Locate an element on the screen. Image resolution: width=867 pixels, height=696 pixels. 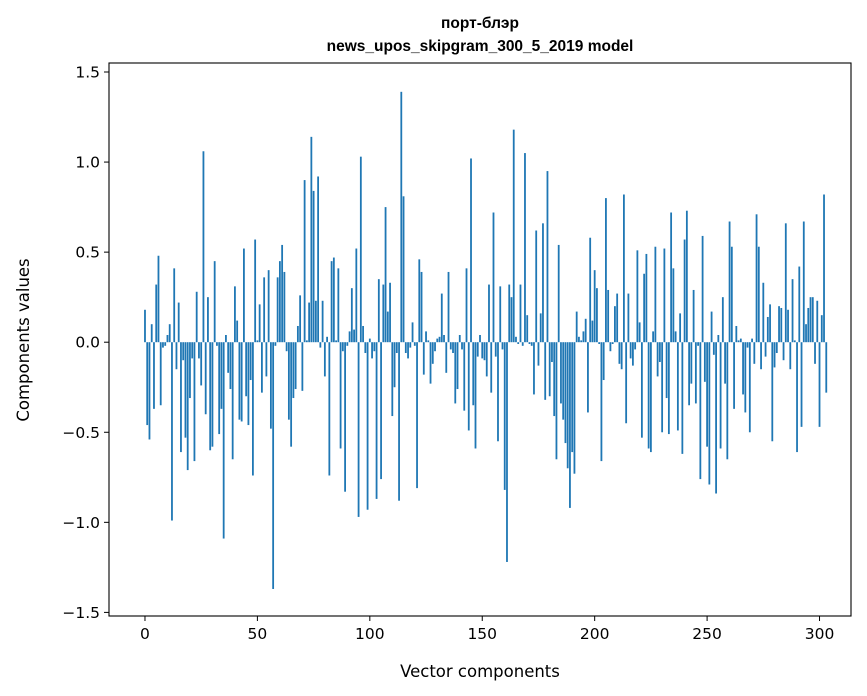
y-tick-label: −1.0 is located at coordinates (81, 523).